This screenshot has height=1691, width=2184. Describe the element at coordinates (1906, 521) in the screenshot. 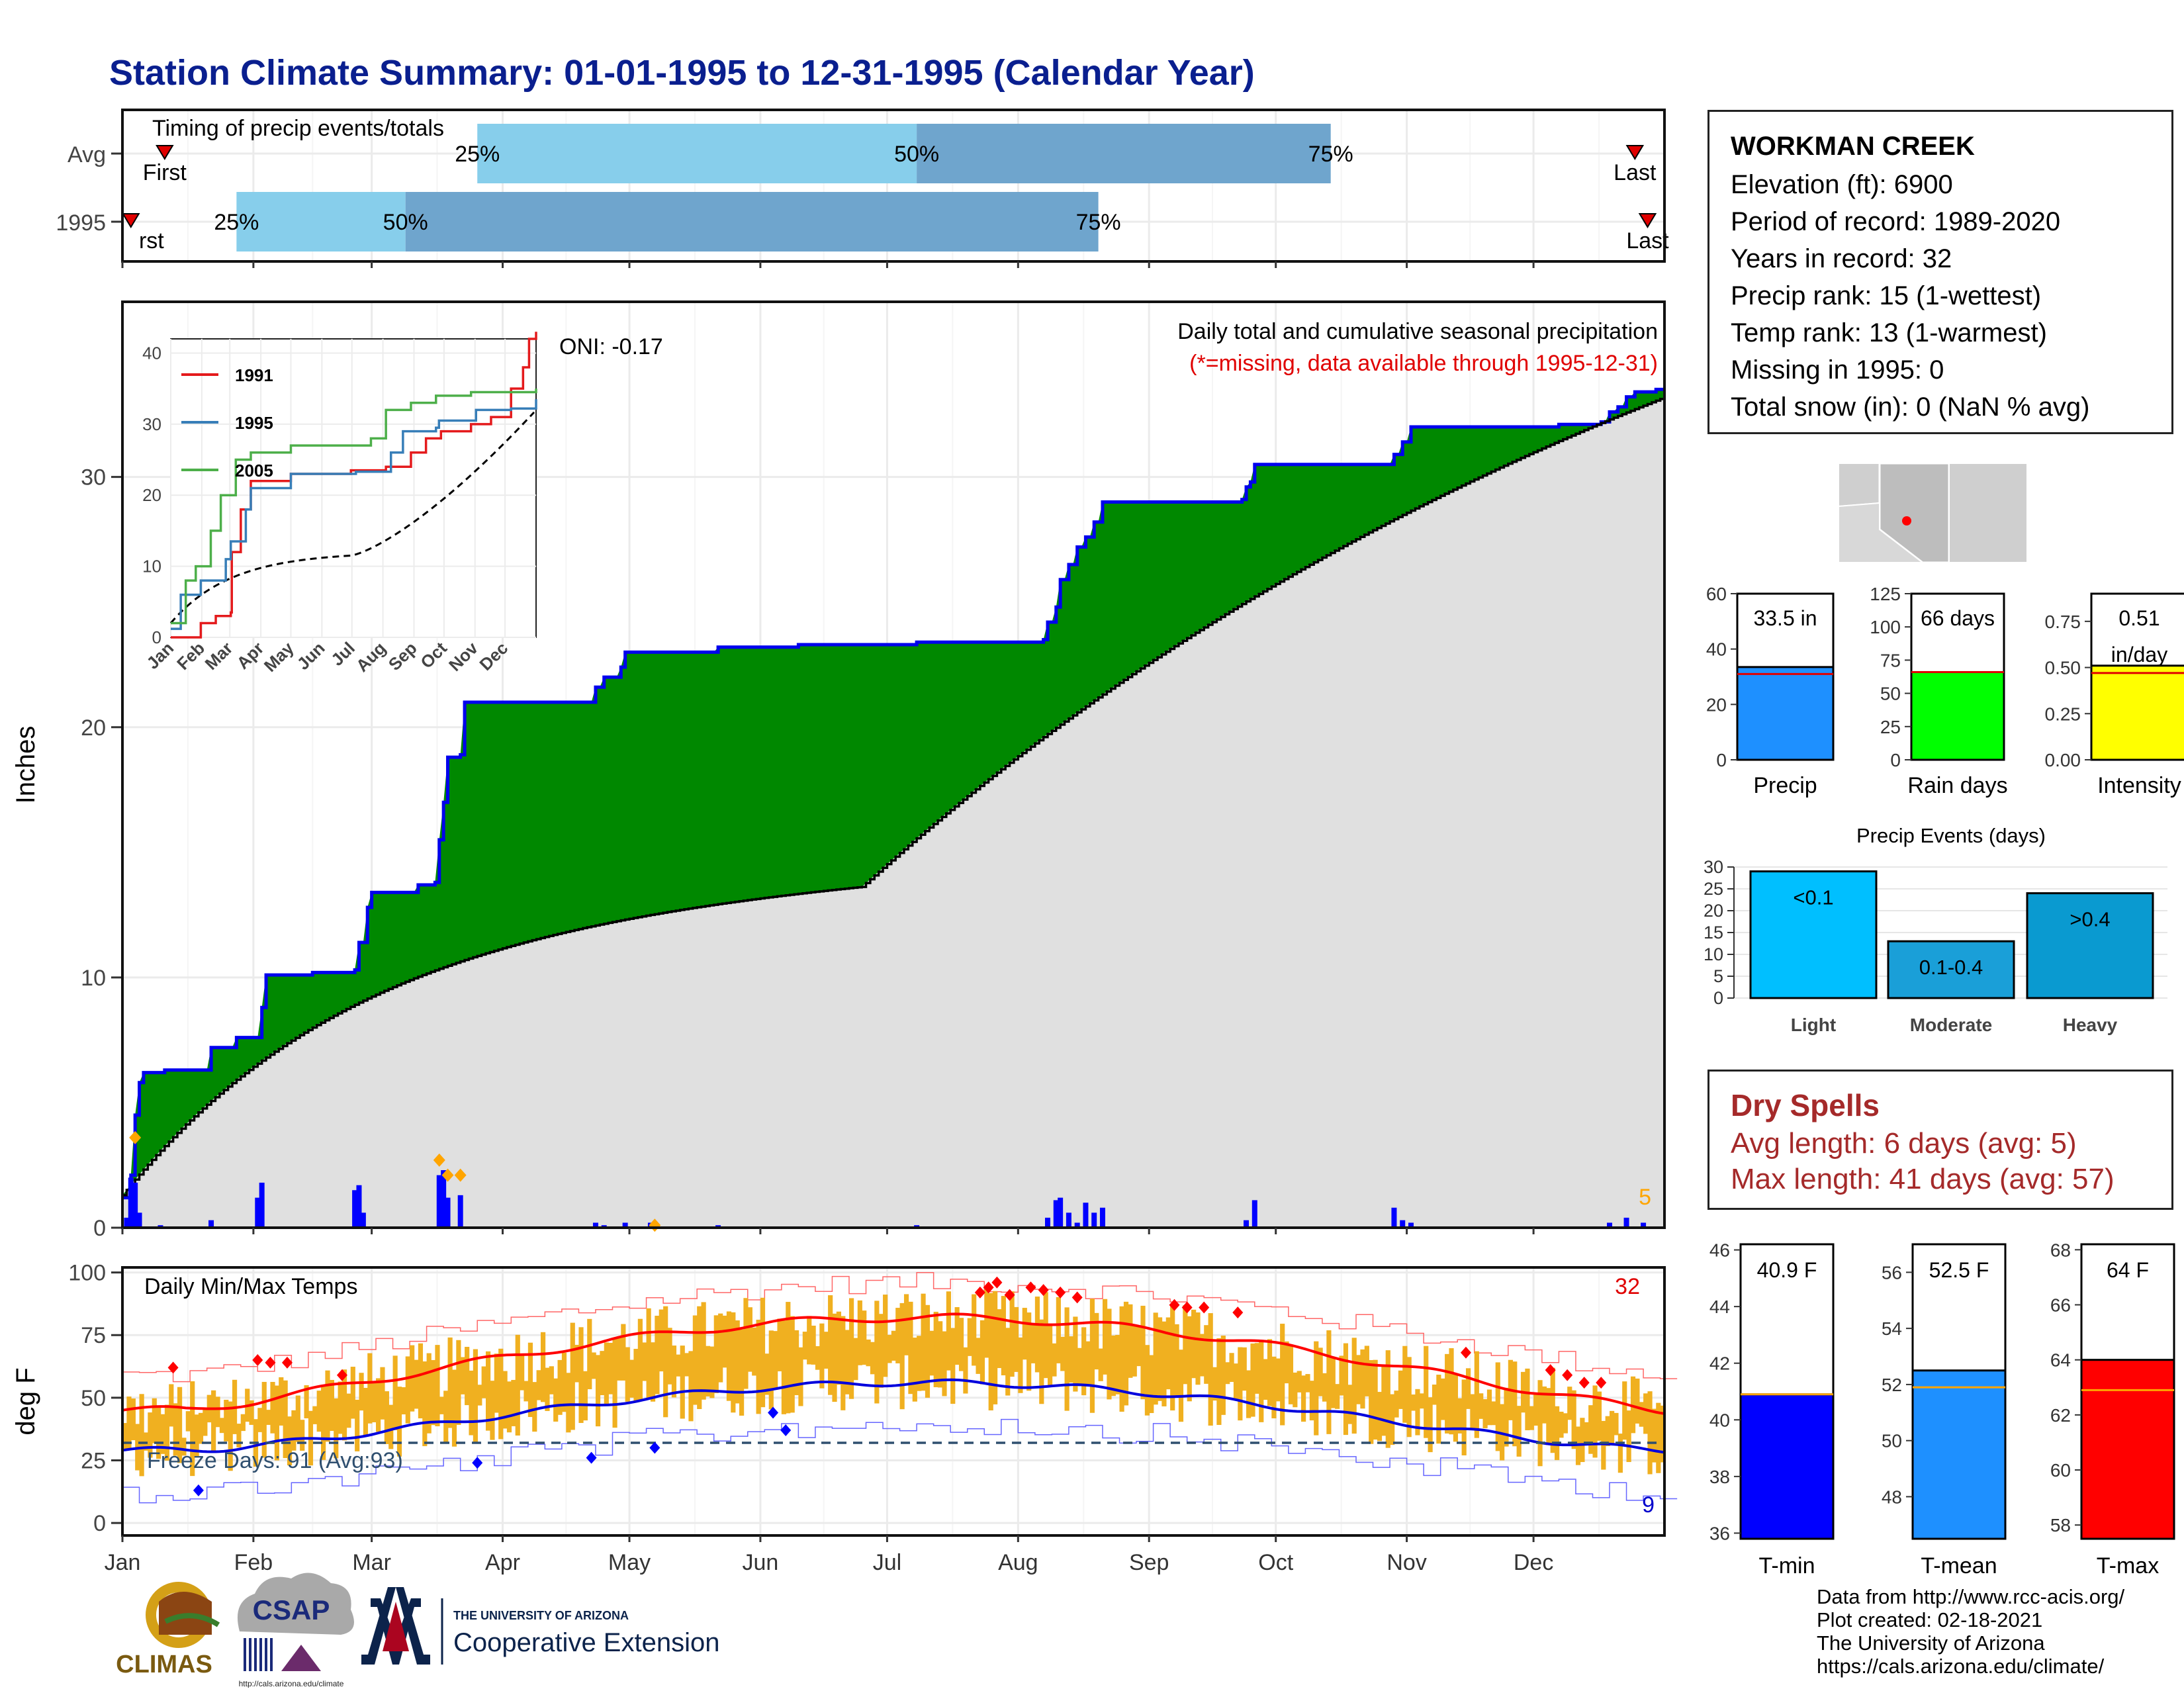

I see `station-location-dot` at that location.